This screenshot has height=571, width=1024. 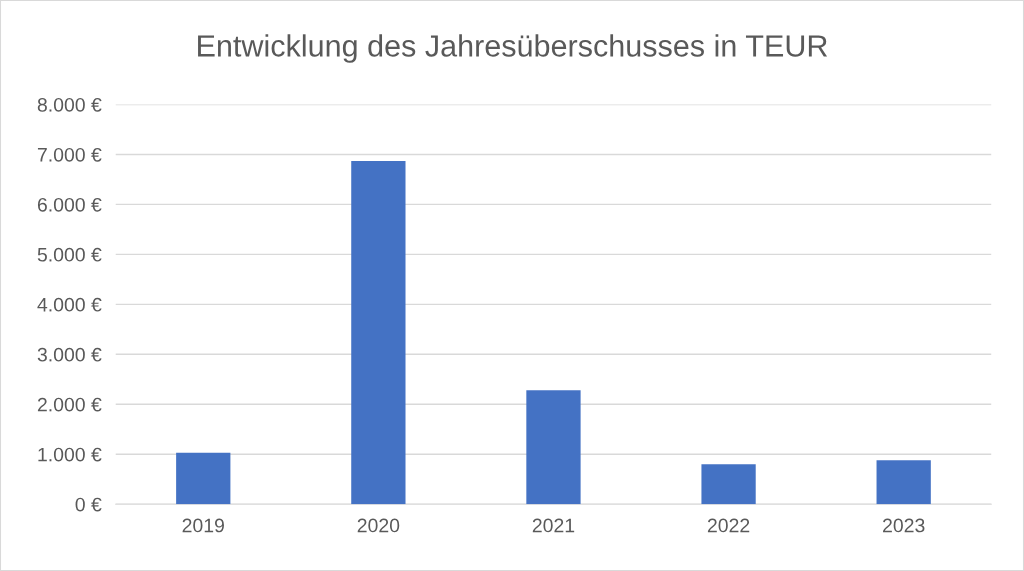 What do you see at coordinates (728, 525) in the screenshot?
I see `x-tick-label: 2022` at bounding box center [728, 525].